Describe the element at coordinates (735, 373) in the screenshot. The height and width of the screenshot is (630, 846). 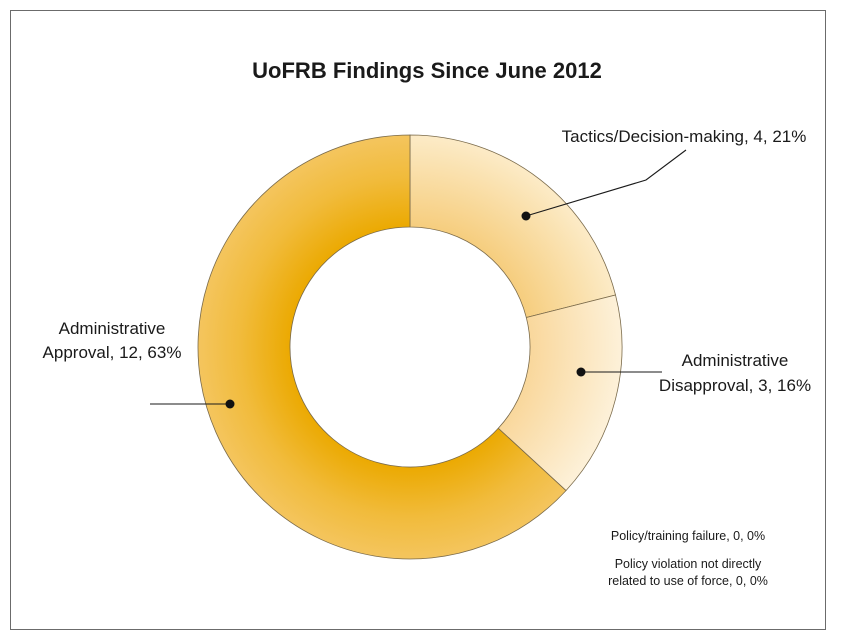
I see `slice-label-1: Administrative Disapproval, 3, 16%` at that location.